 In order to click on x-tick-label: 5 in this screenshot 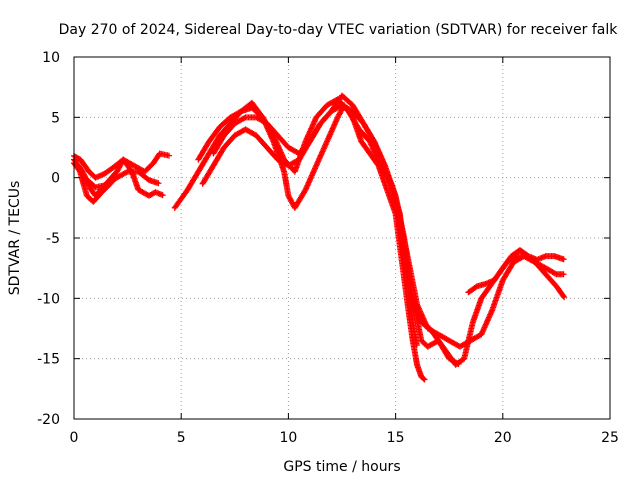, I will do `click(181, 438)`.